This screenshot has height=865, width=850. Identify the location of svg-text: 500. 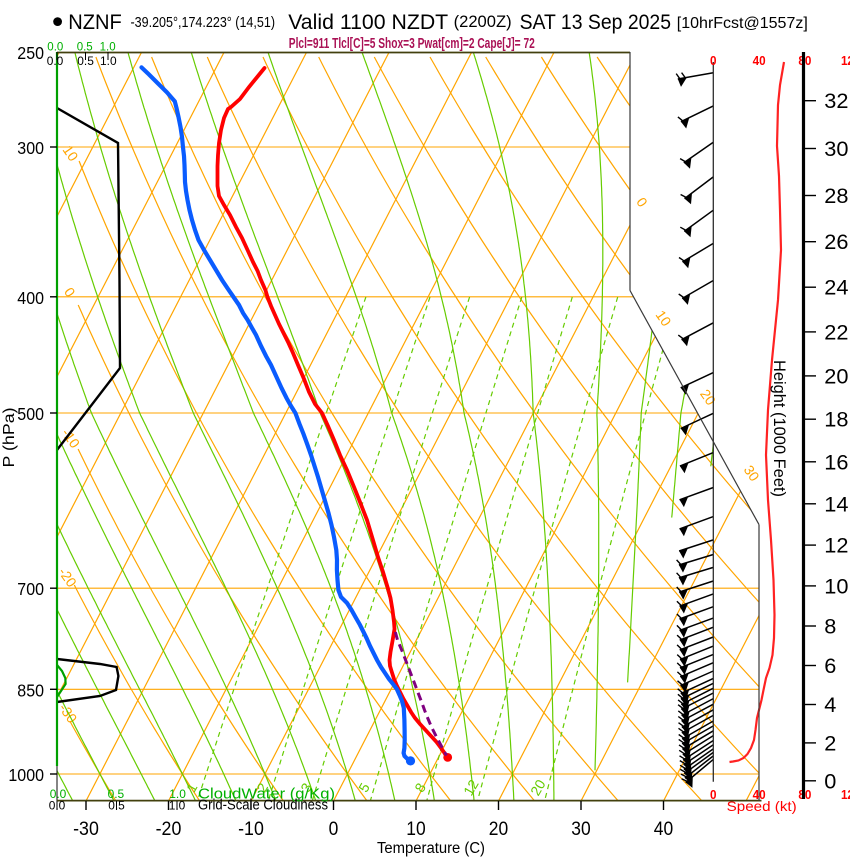
(30, 414).